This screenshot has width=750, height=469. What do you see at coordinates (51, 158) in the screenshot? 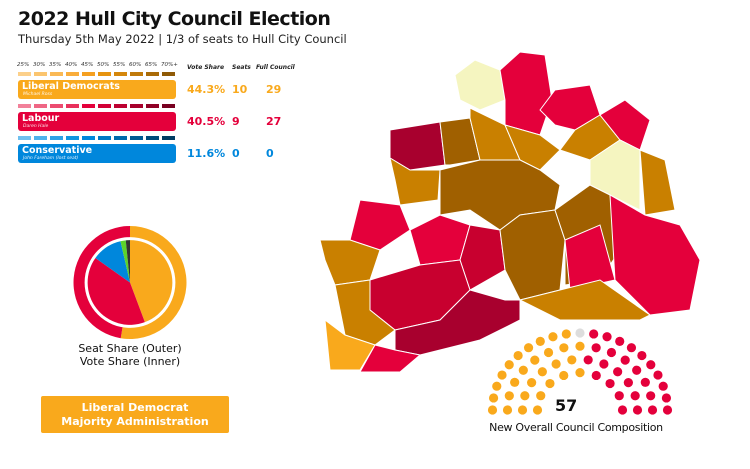
I see `party-leader: John Fareham (lost seat)` at bounding box center [51, 158].